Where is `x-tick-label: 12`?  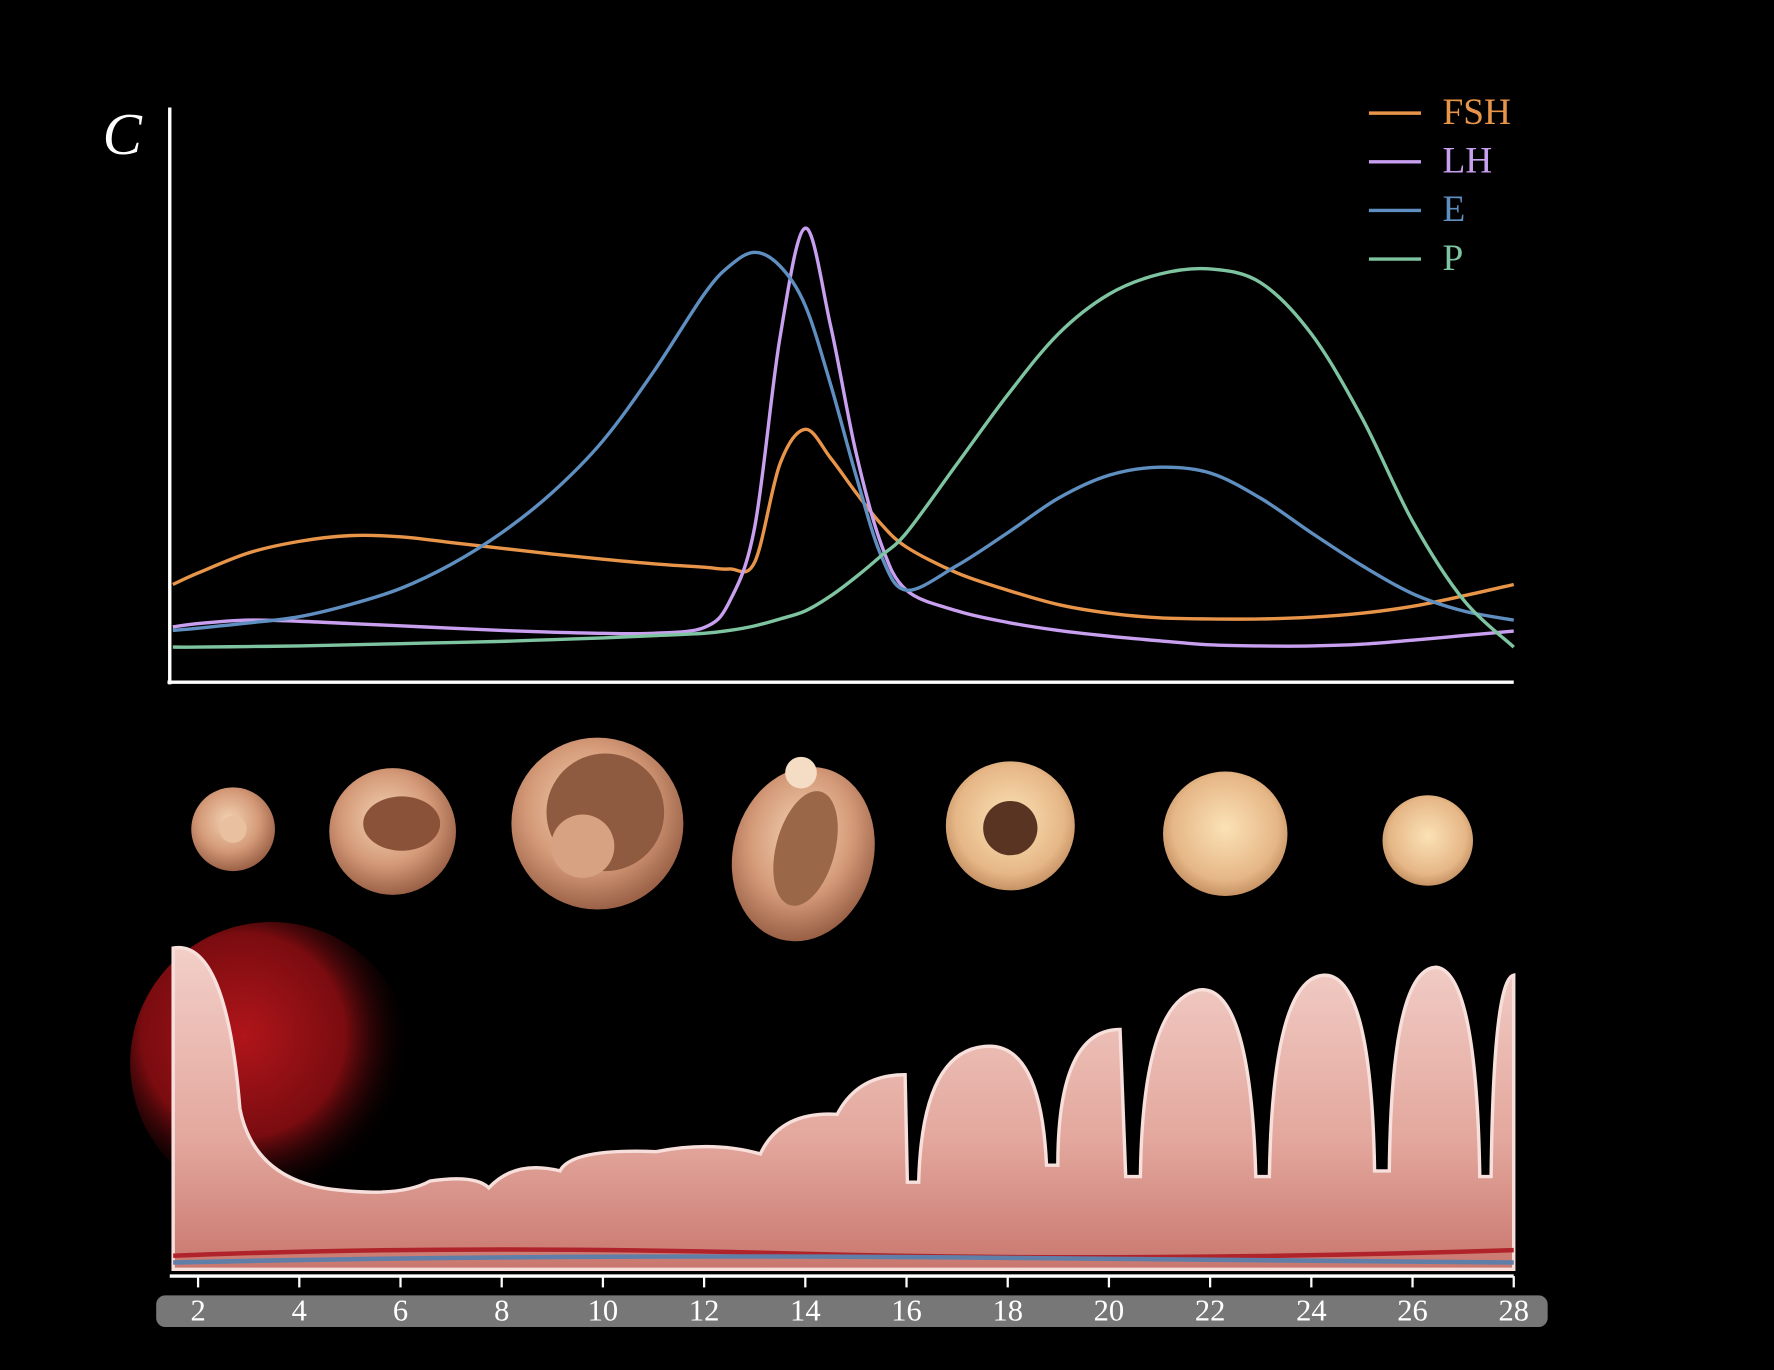
x-tick-label: 12 is located at coordinates (704, 1310).